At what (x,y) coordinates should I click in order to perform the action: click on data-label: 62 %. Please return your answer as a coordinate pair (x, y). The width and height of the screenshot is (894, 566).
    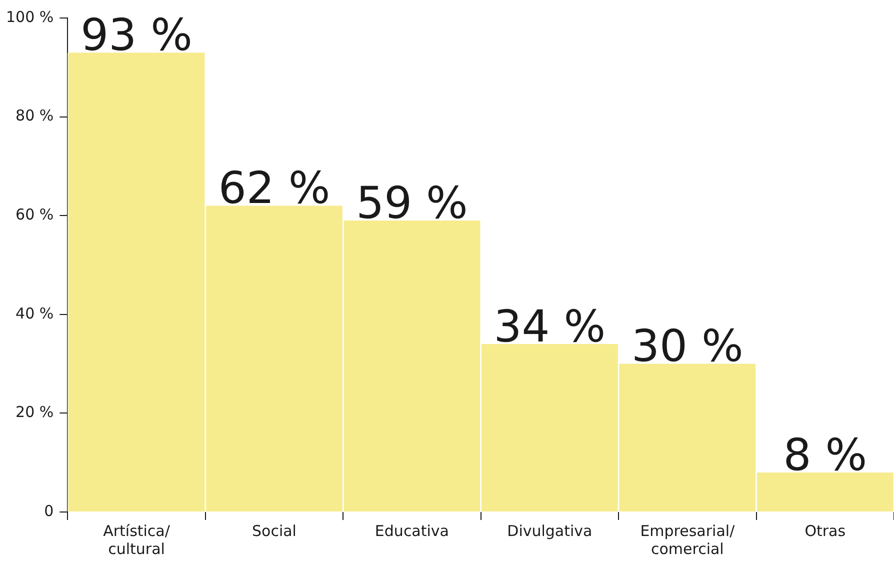
    Looking at the image, I should click on (274, 188).